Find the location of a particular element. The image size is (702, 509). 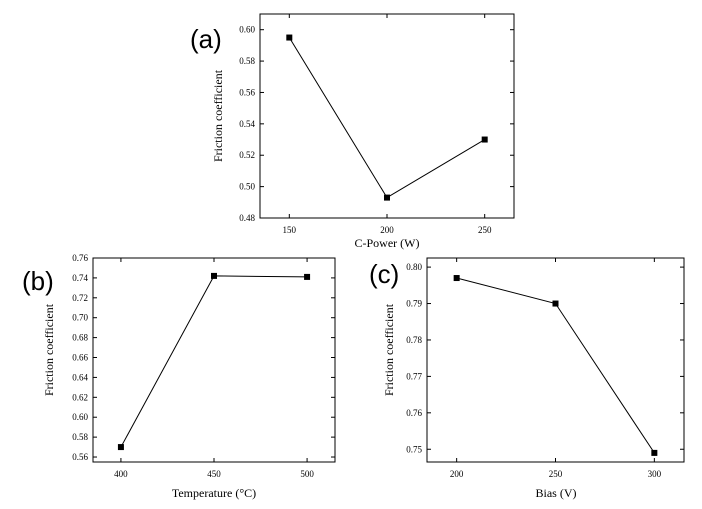

y-tick-label: 0.70 is located at coordinates (80, 318).